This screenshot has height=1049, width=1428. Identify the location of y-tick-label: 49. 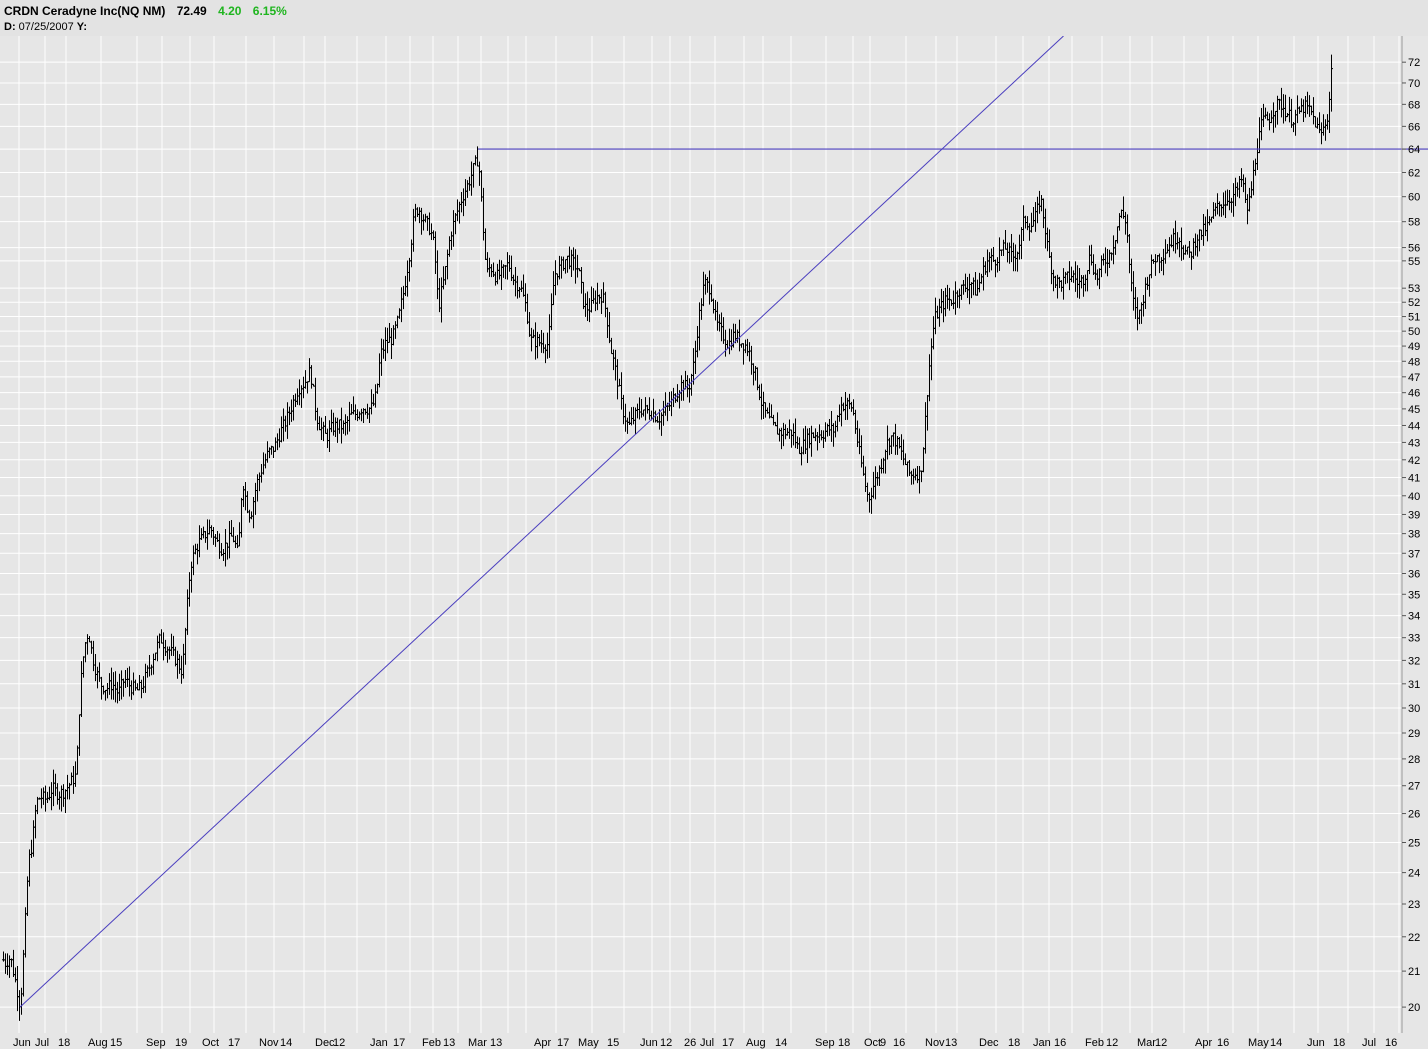
(1414, 347).